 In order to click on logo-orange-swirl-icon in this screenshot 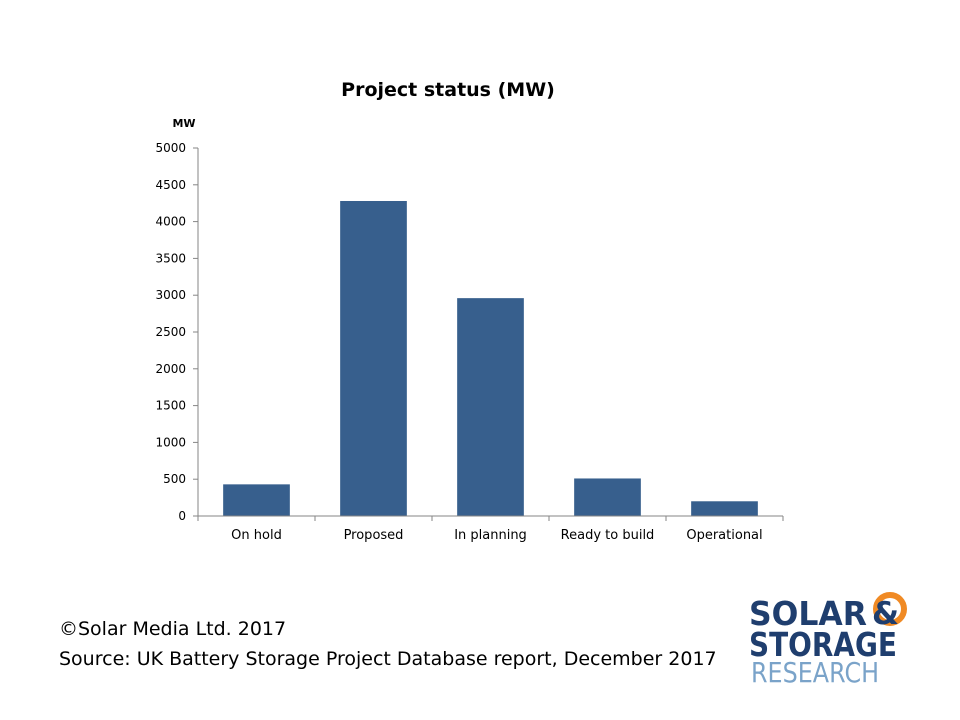, I will do `click(890, 609)`.